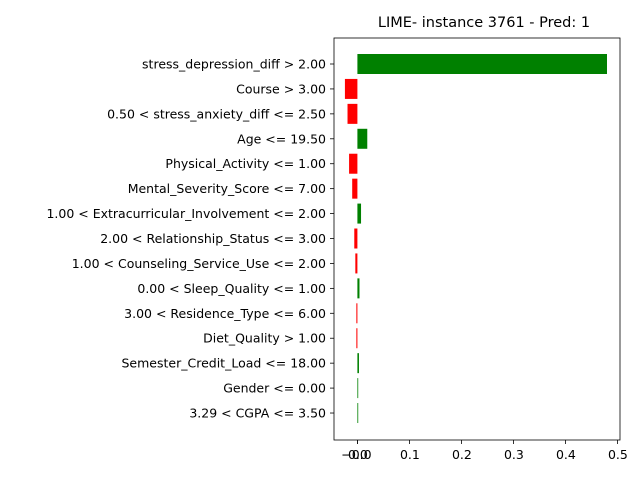 The image size is (640, 480). What do you see at coordinates (234, 64) in the screenshot?
I see `y-tick-label-1: stress_depression_diff > 2.00` at bounding box center [234, 64].